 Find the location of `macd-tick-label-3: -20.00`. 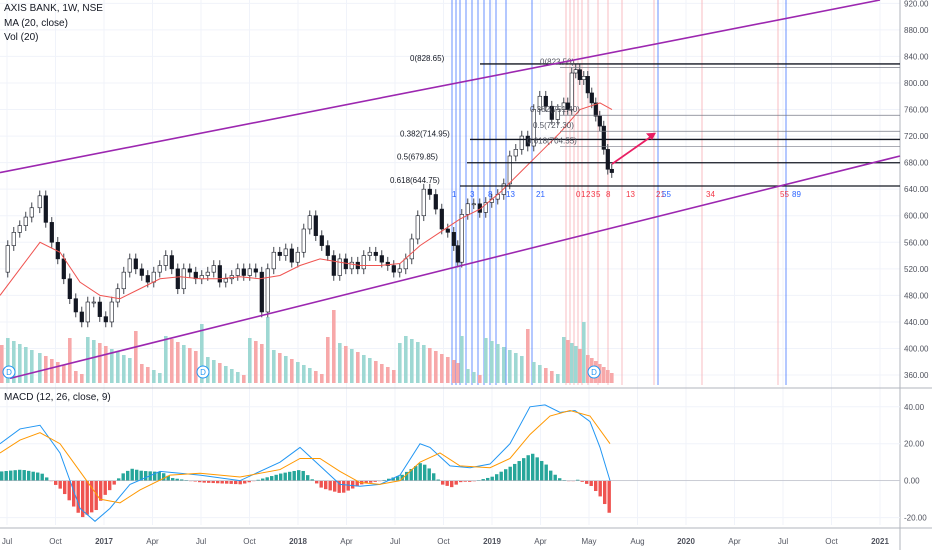

macd-tick-label-3: -20.00 is located at coordinates (915, 518).